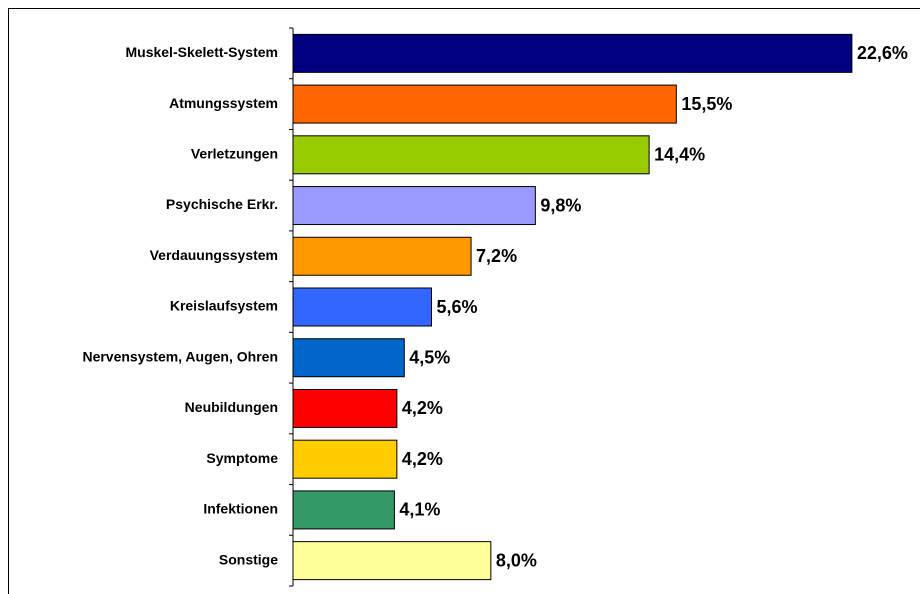 The height and width of the screenshot is (594, 920). Describe the element at coordinates (224, 306) in the screenshot. I see `category-label: Kreislaufsystem` at that location.